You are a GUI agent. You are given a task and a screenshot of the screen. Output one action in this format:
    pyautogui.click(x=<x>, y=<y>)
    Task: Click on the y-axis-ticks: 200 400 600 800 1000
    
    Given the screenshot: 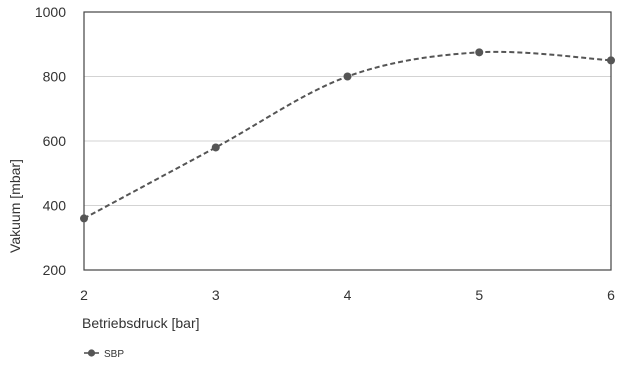 What is the action you would take?
    pyautogui.click(x=50, y=141)
    